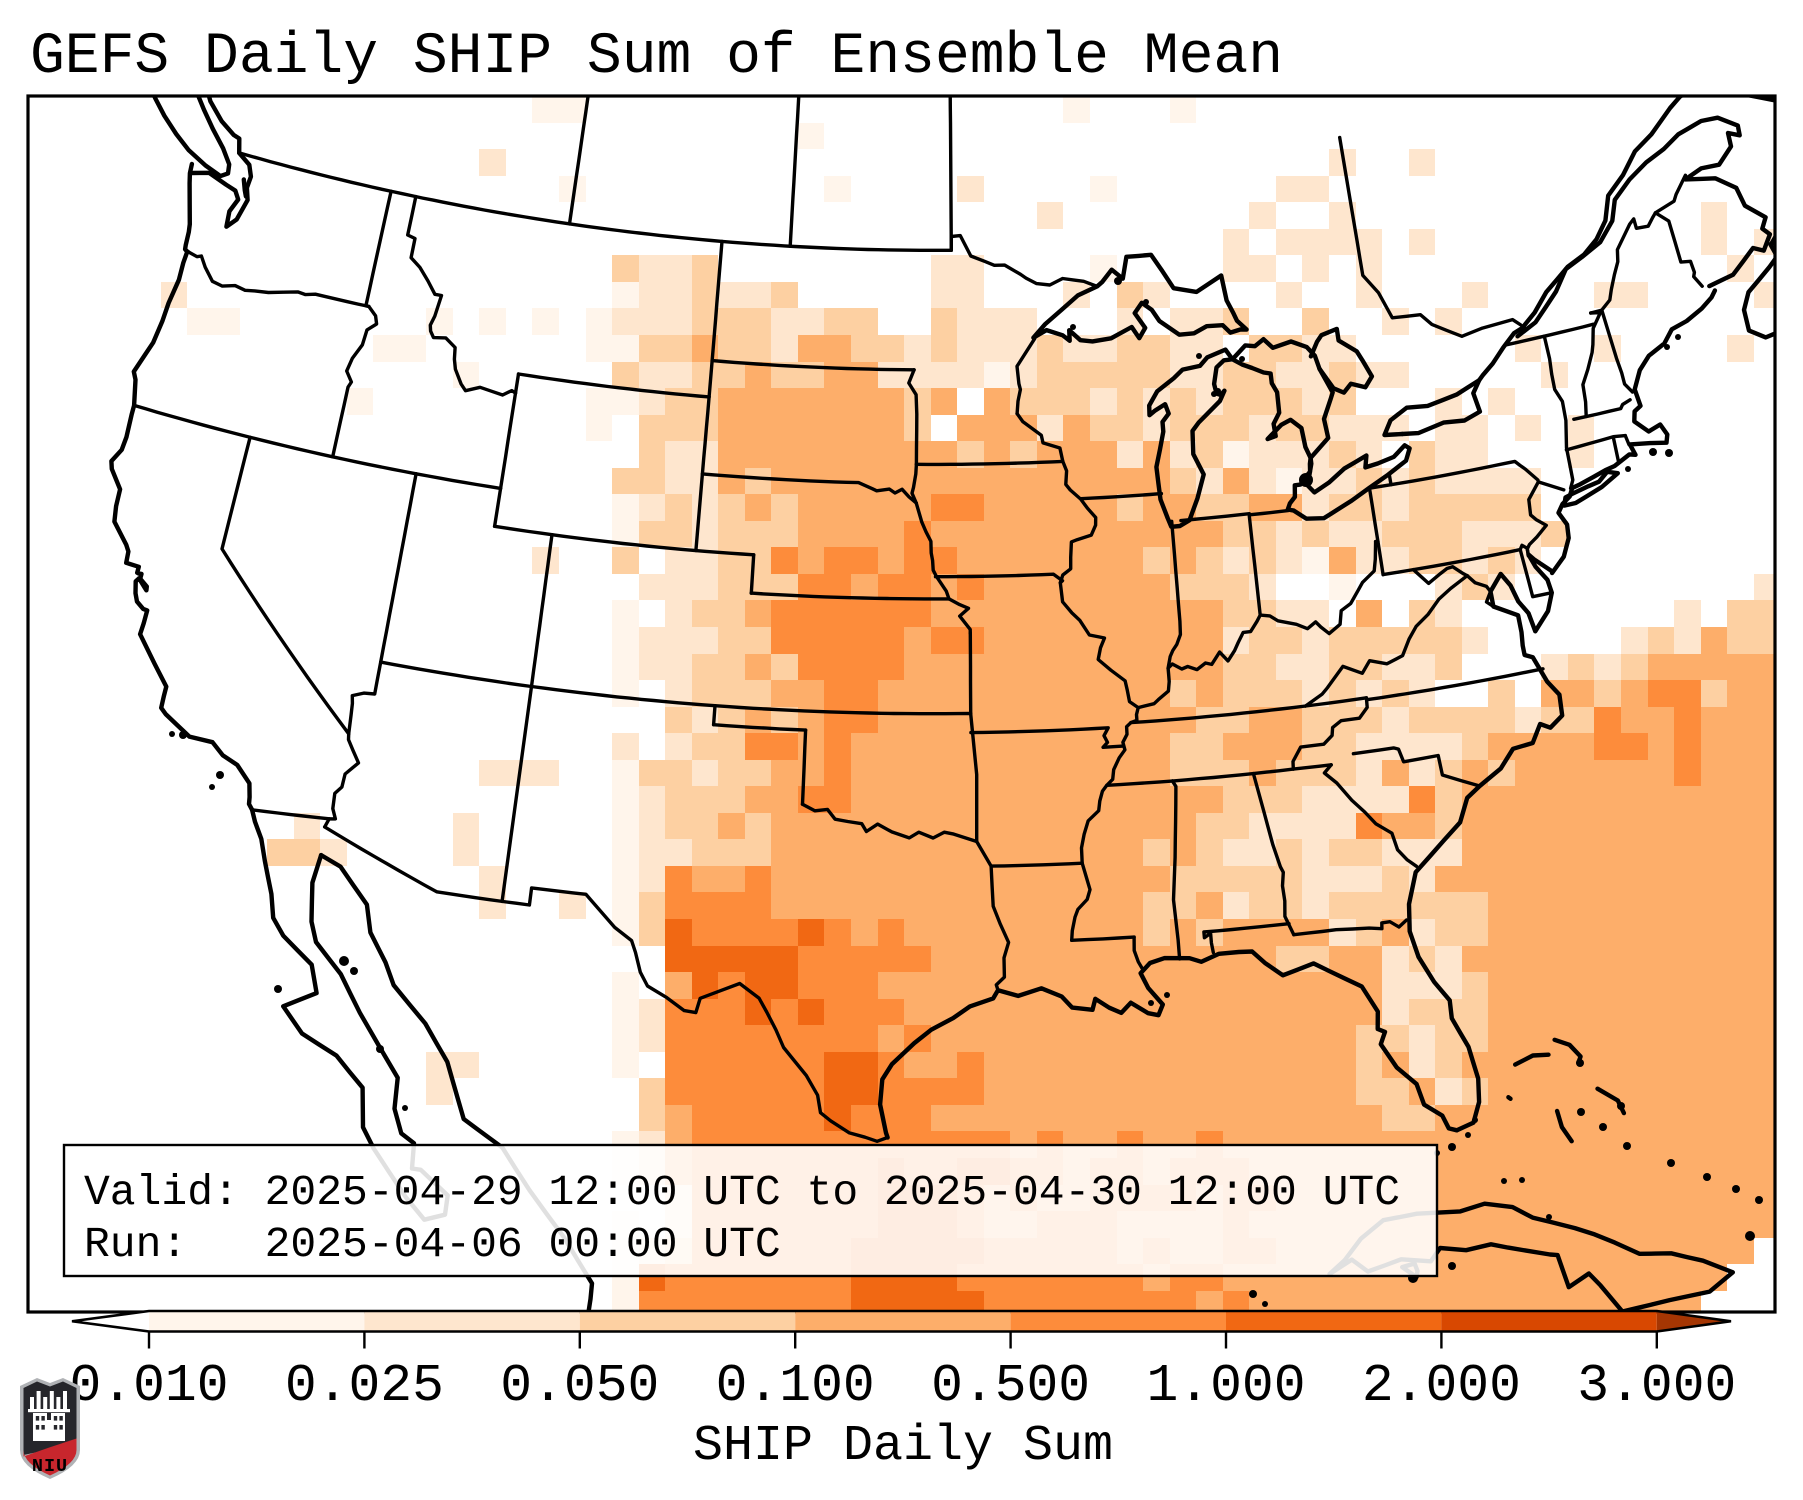 The width and height of the screenshot is (1803, 1500). I want to click on svg-text: 0.500, so click(1010, 1386).